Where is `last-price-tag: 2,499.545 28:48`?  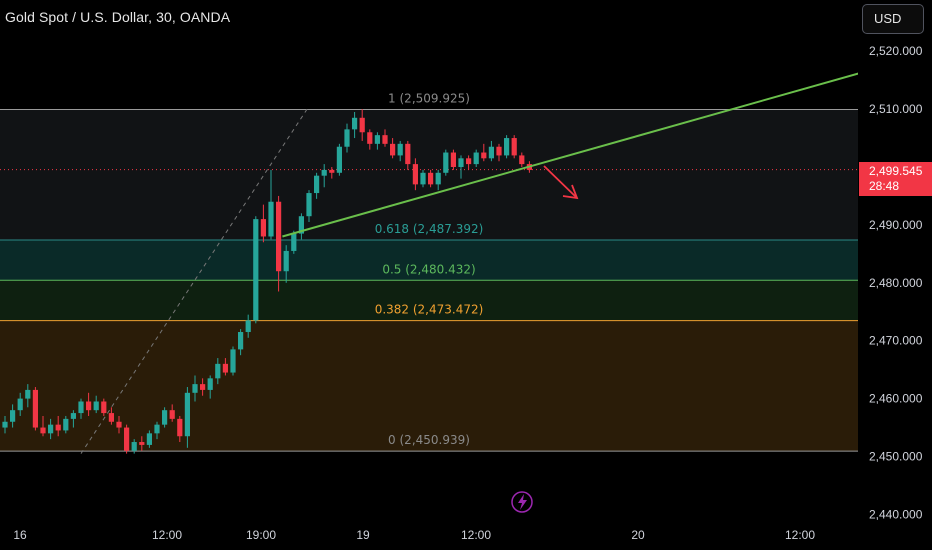 last-price-tag: 2,499.545 28:48 is located at coordinates (895, 179).